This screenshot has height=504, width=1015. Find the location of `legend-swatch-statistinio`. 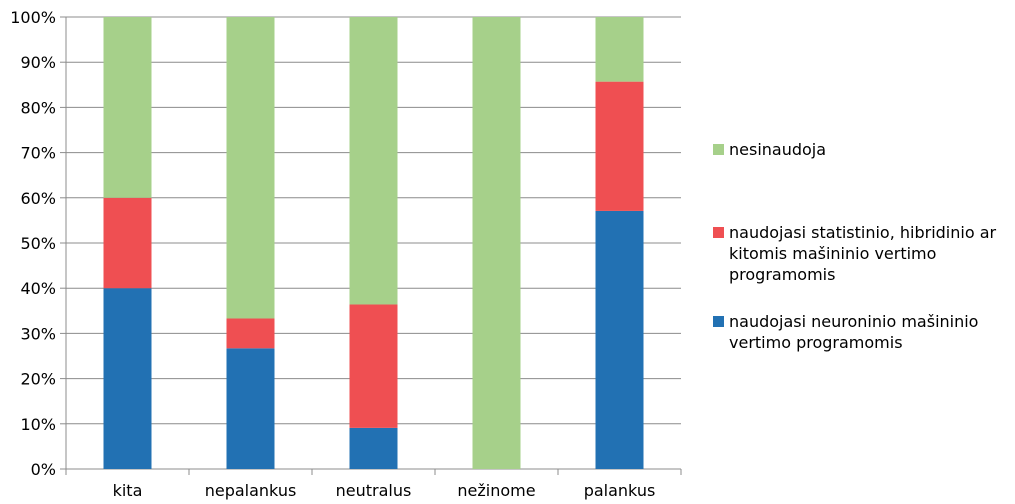

legend-swatch-statistinio is located at coordinates (718, 232).